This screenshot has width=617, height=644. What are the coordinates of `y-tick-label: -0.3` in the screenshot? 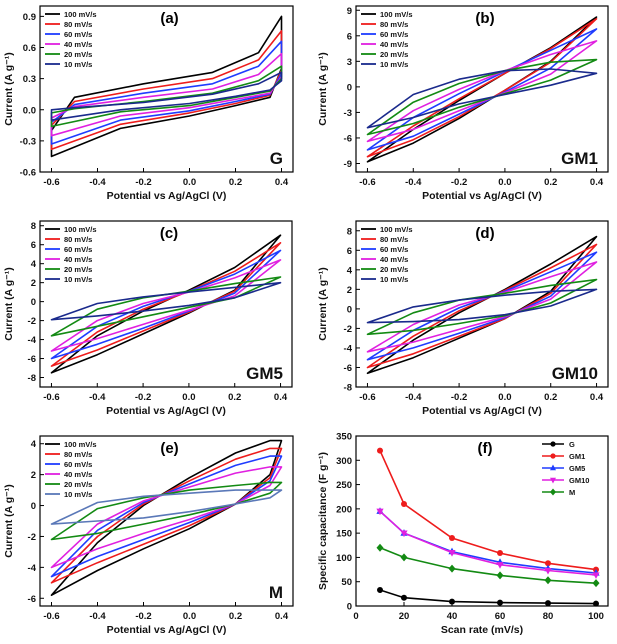 It's located at (28, 141).